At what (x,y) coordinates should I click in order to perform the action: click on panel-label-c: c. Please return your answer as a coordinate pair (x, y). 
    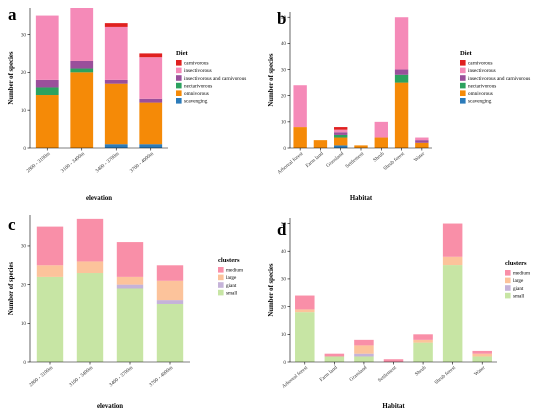
    Looking at the image, I should click on (12, 224).